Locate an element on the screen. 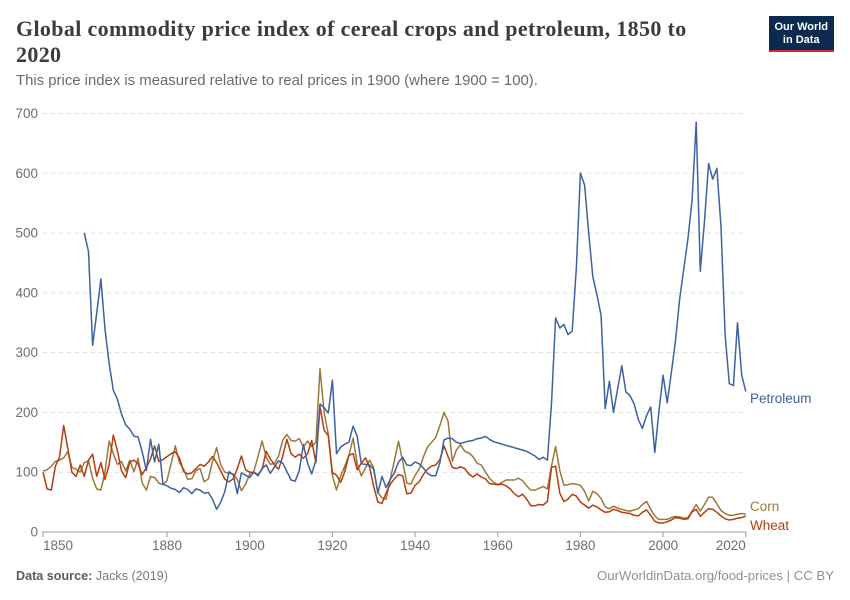  svg-text: 1980 is located at coordinates (580, 545).